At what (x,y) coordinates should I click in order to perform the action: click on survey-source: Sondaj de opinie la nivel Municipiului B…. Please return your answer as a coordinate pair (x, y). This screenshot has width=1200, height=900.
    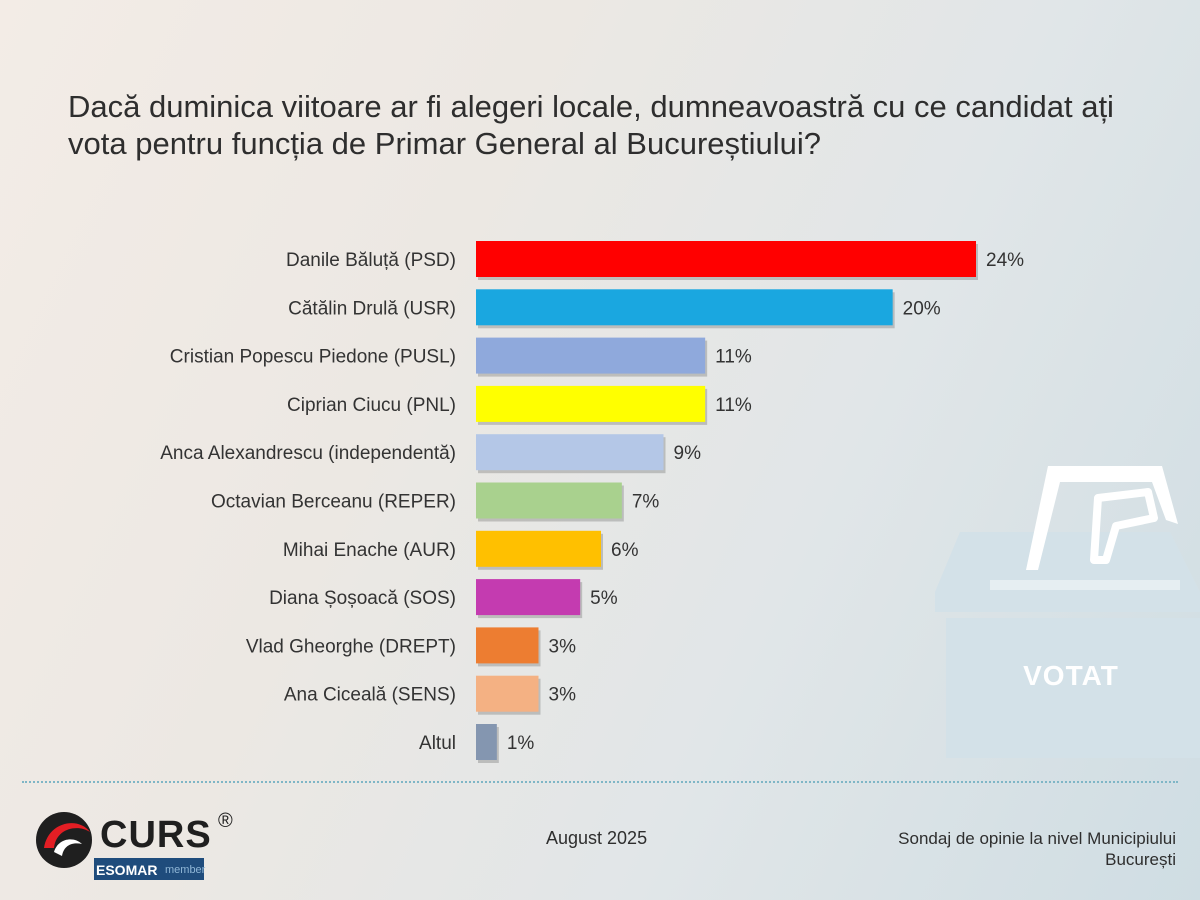
    Looking at the image, I should click on (998, 849).